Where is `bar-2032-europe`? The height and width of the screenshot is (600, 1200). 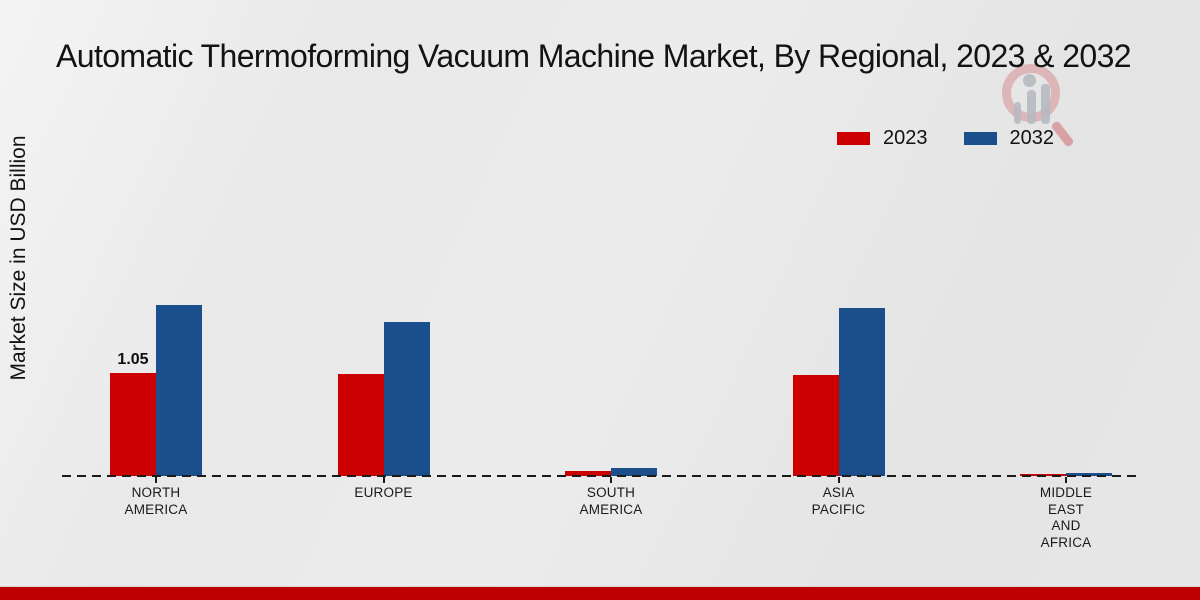 bar-2032-europe is located at coordinates (406, 398).